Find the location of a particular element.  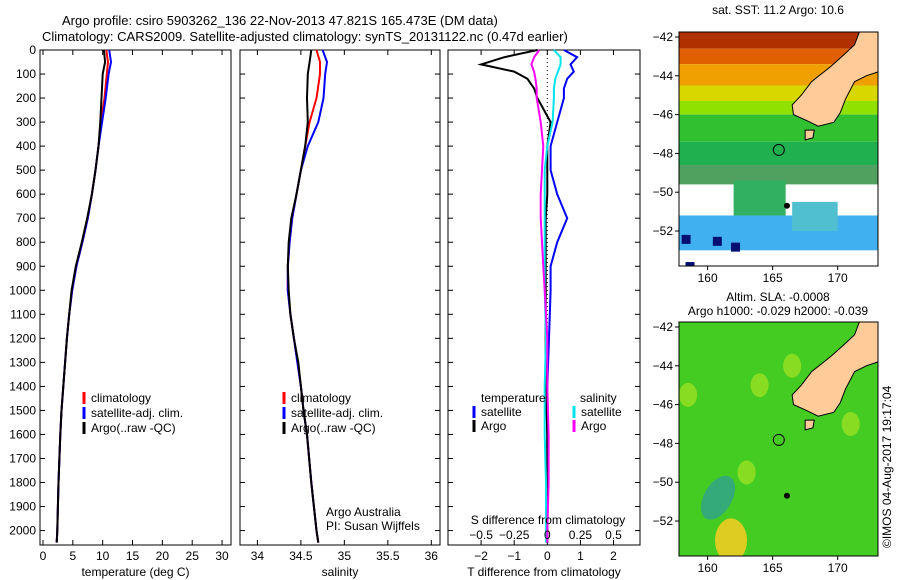

x-tick-label: 25 is located at coordinates (193, 556).